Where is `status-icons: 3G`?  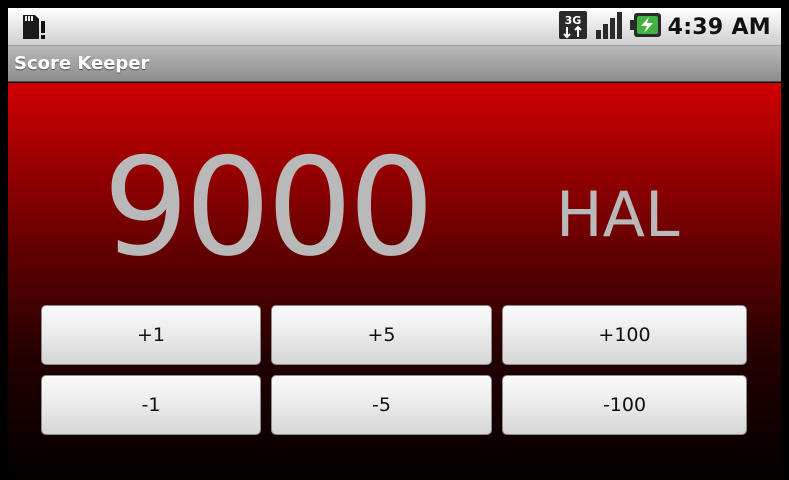
status-icons: 3G is located at coordinates (669, 27).